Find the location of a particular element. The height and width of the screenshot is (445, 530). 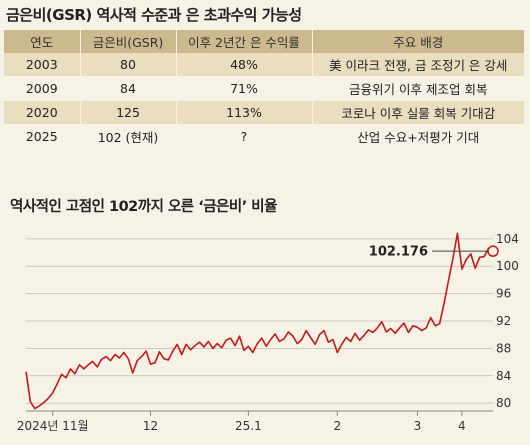

table-row: 2025 102 (현재) ? 산업 수요+저평가 기대 is located at coordinates (264, 136).